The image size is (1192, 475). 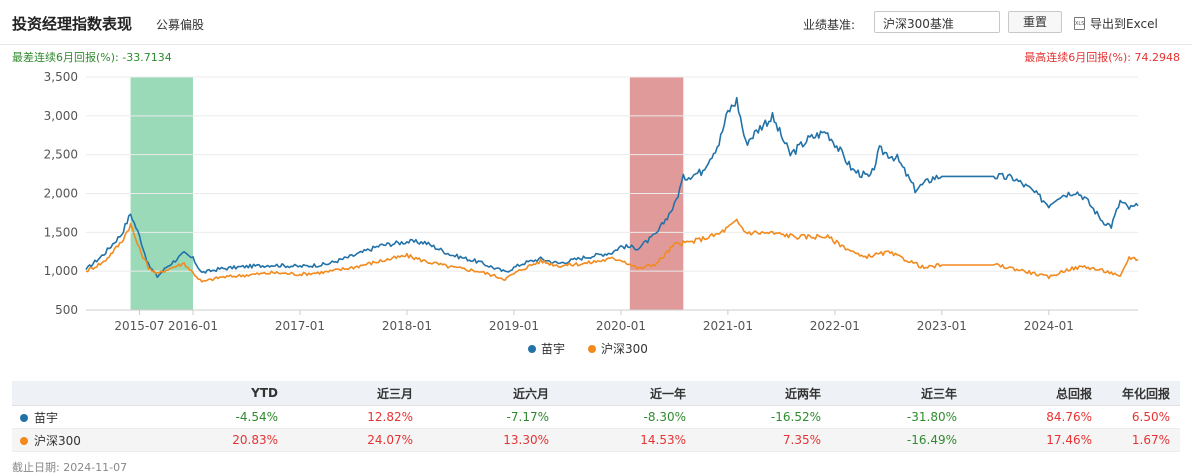 What do you see at coordinates (193, 326) in the screenshot?
I see `x-tick-label: 2016-01` at bounding box center [193, 326].